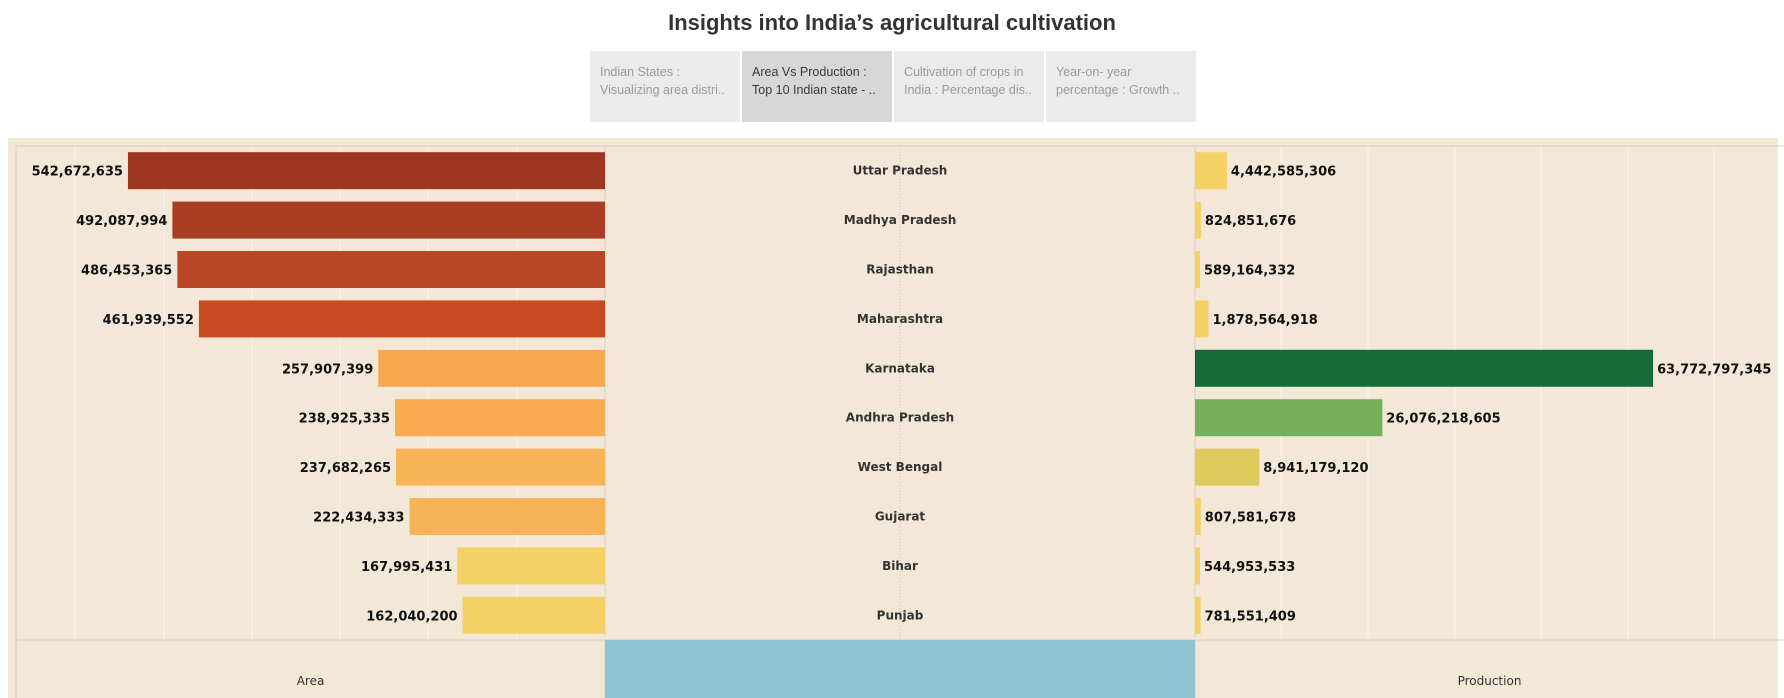 The height and width of the screenshot is (698, 1784). I want to click on tab-label-line1: Area Vs Production :, so click(809, 72).